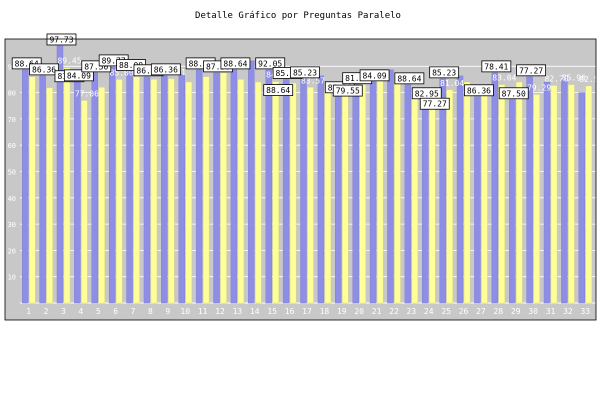 The height and width of the screenshot is (400, 600). Describe the element at coordinates (452, 83) in the screenshot. I see `ghost-label: 81.04` at that location.